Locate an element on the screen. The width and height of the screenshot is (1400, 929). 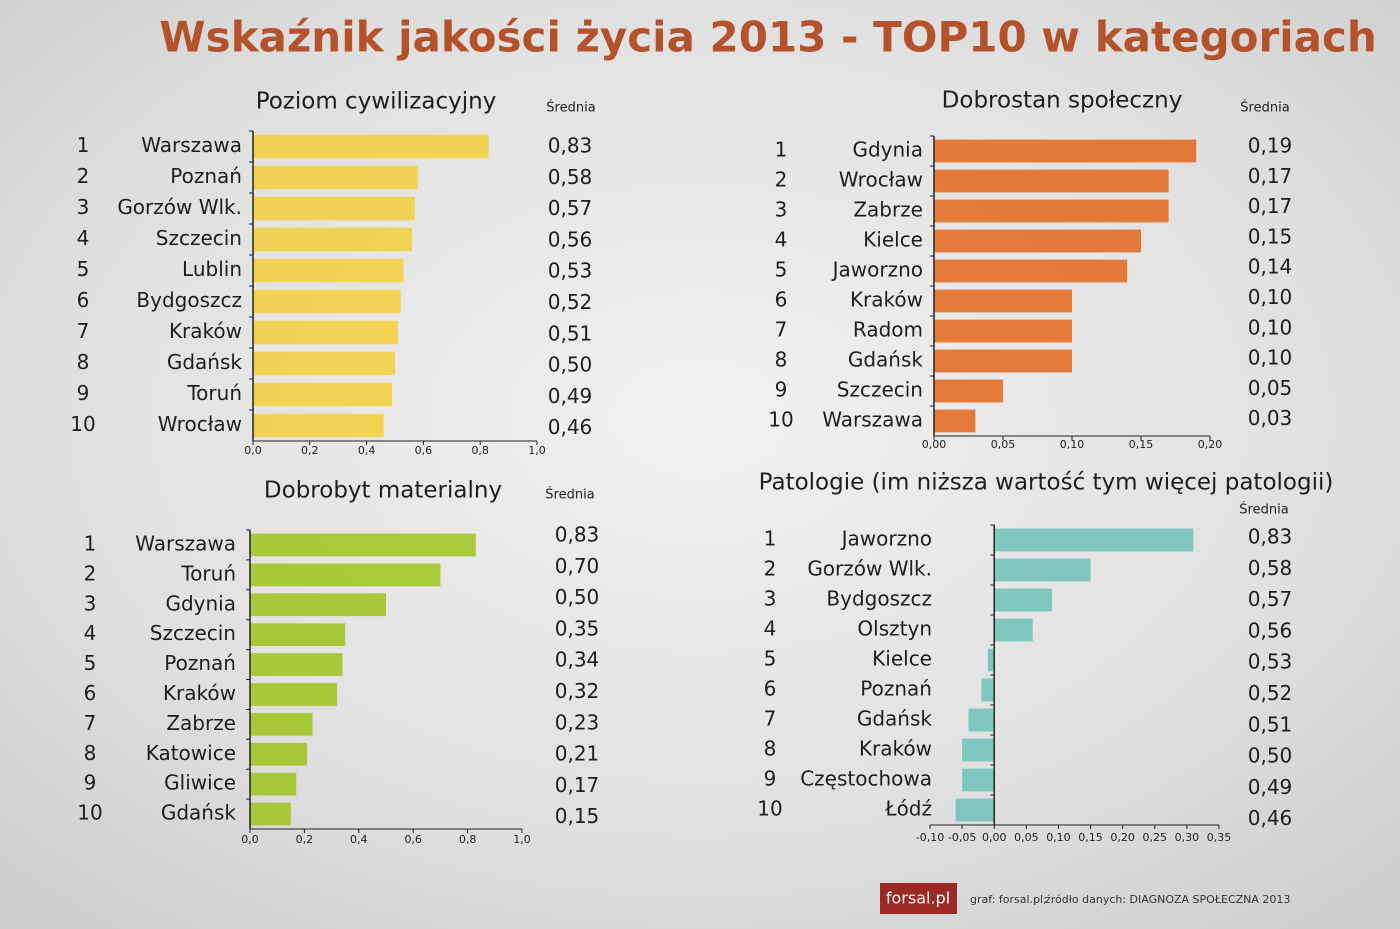
category-label: Warszawa is located at coordinates (191, 145).